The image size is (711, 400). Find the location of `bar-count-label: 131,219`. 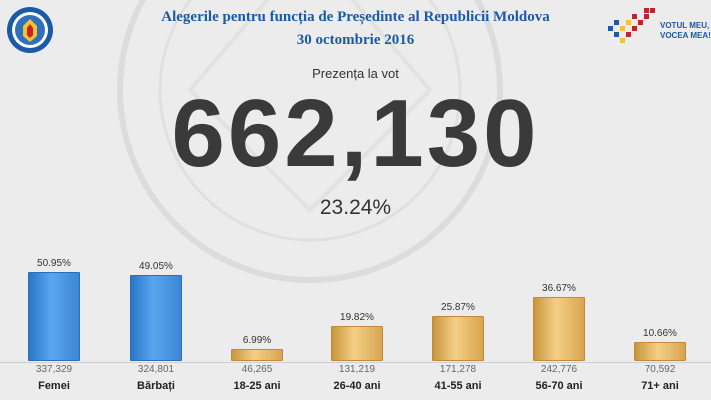

bar-count-label: 131,219 is located at coordinates (357, 369).